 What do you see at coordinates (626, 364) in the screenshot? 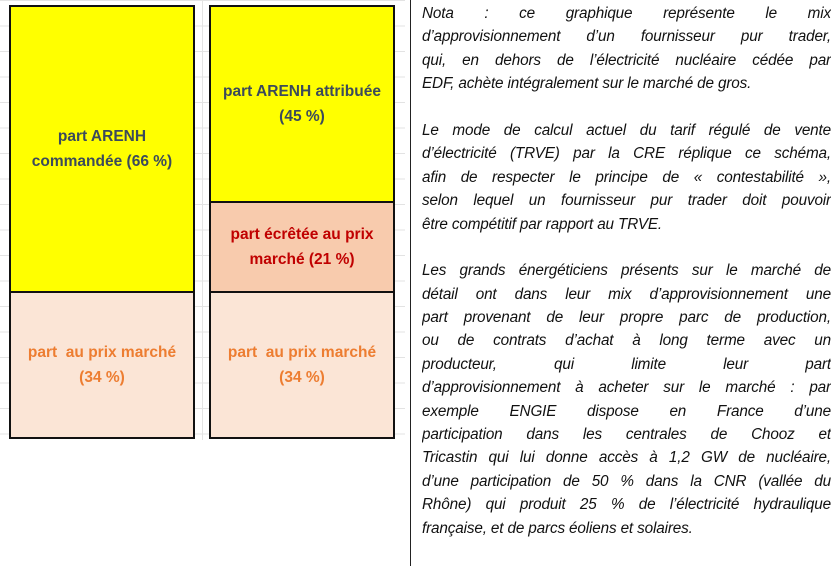
I see `text-line: producteur, qui limite leur part` at bounding box center [626, 364].